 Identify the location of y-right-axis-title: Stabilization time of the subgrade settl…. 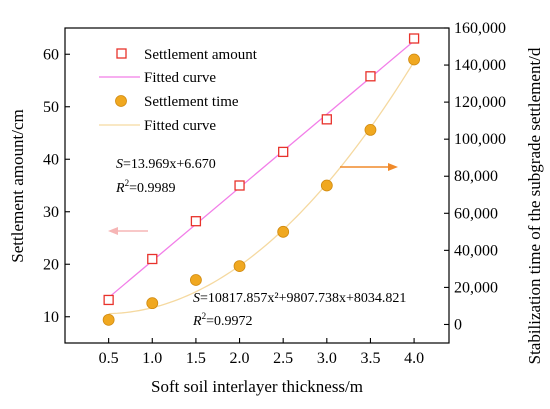
(534, 205).